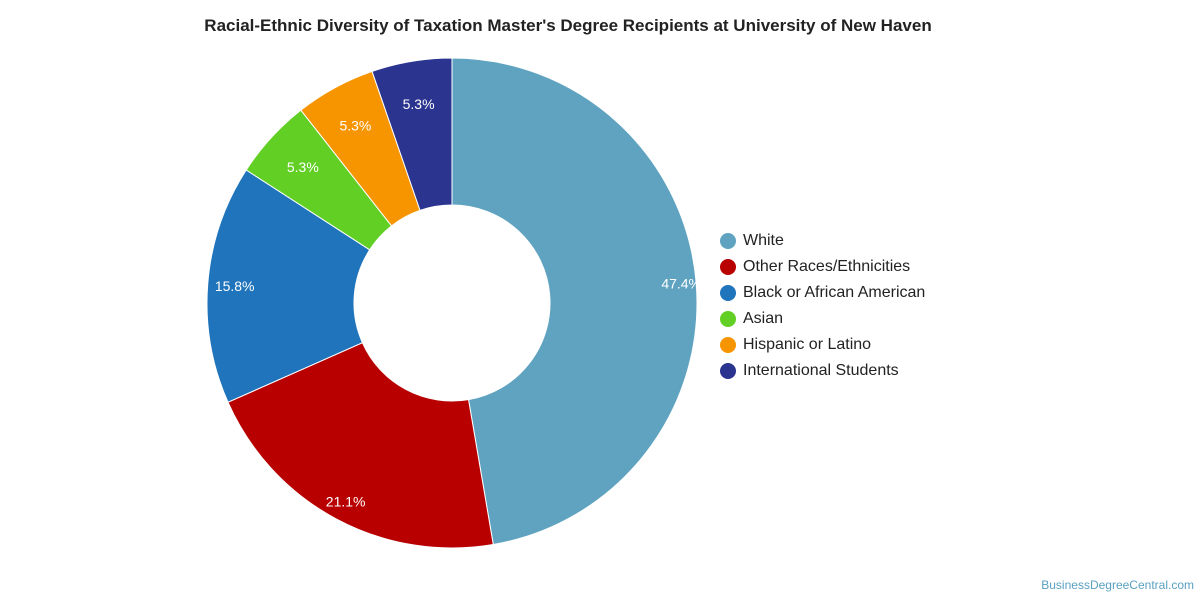 The image size is (1200, 600). What do you see at coordinates (681, 284) in the screenshot?
I see `slice-label-white: 47.4%` at bounding box center [681, 284].